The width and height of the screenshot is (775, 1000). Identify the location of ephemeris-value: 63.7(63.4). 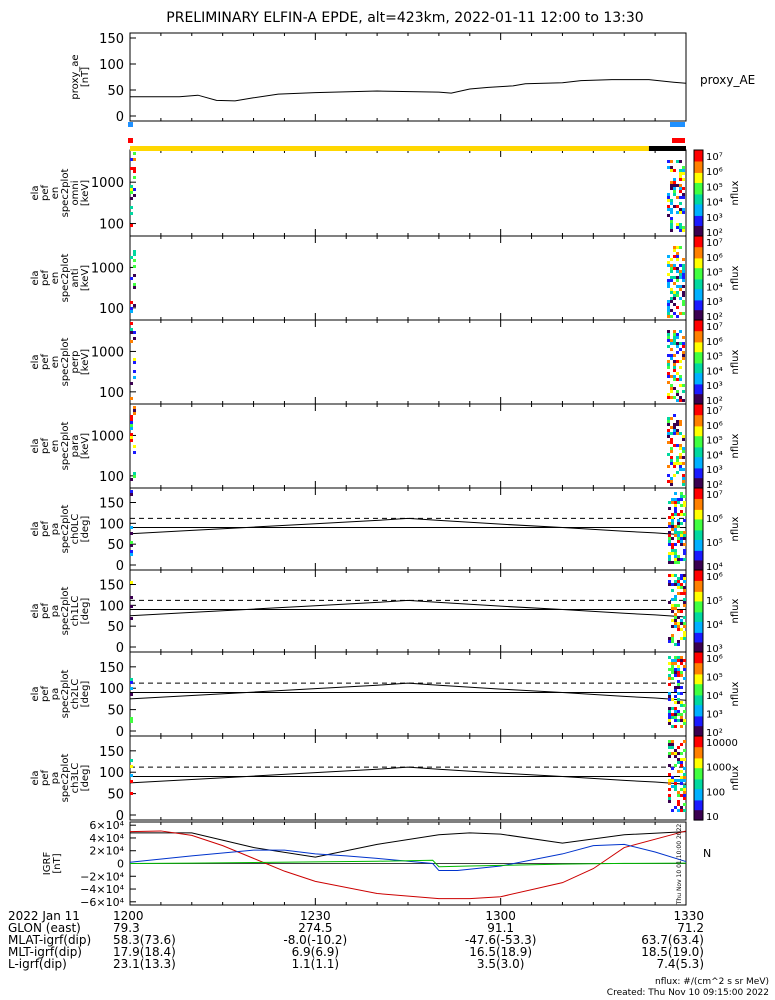
(672, 940).